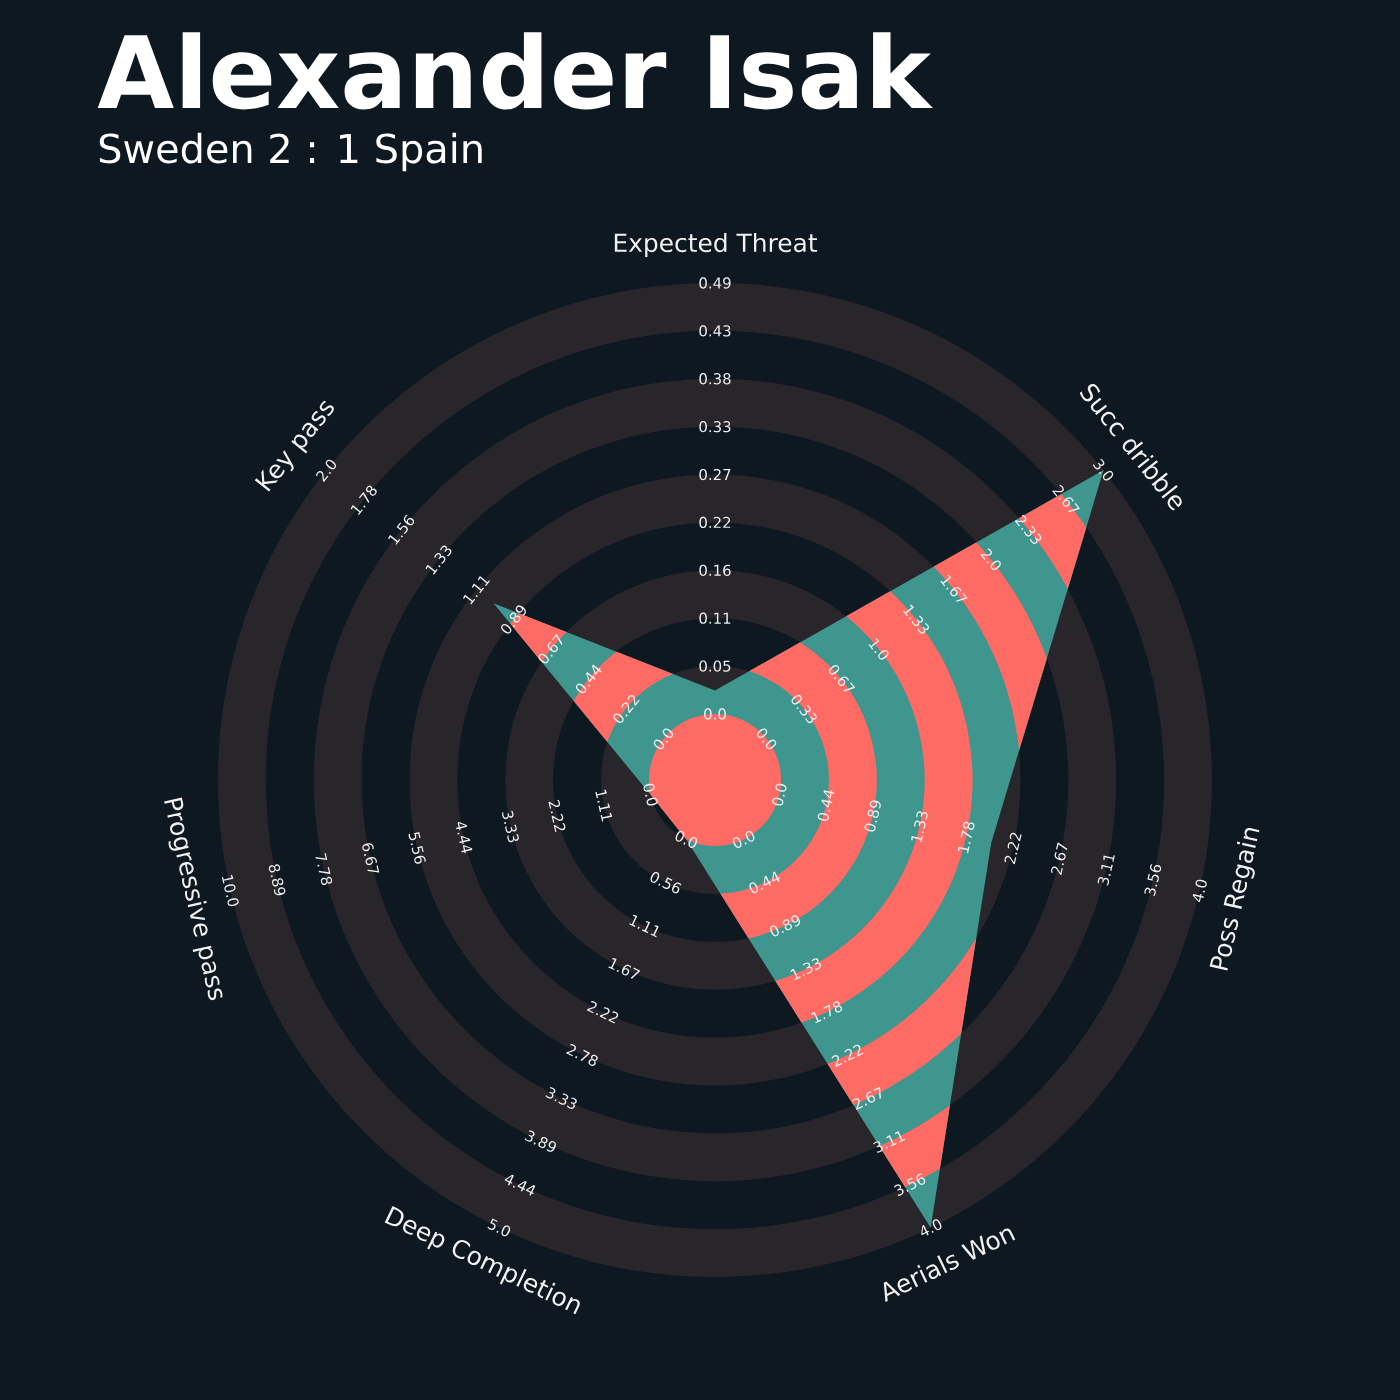 The height and width of the screenshot is (1400, 1400). What do you see at coordinates (515, 71) in the screenshot?
I see `chart-title: Alexander Isak` at bounding box center [515, 71].